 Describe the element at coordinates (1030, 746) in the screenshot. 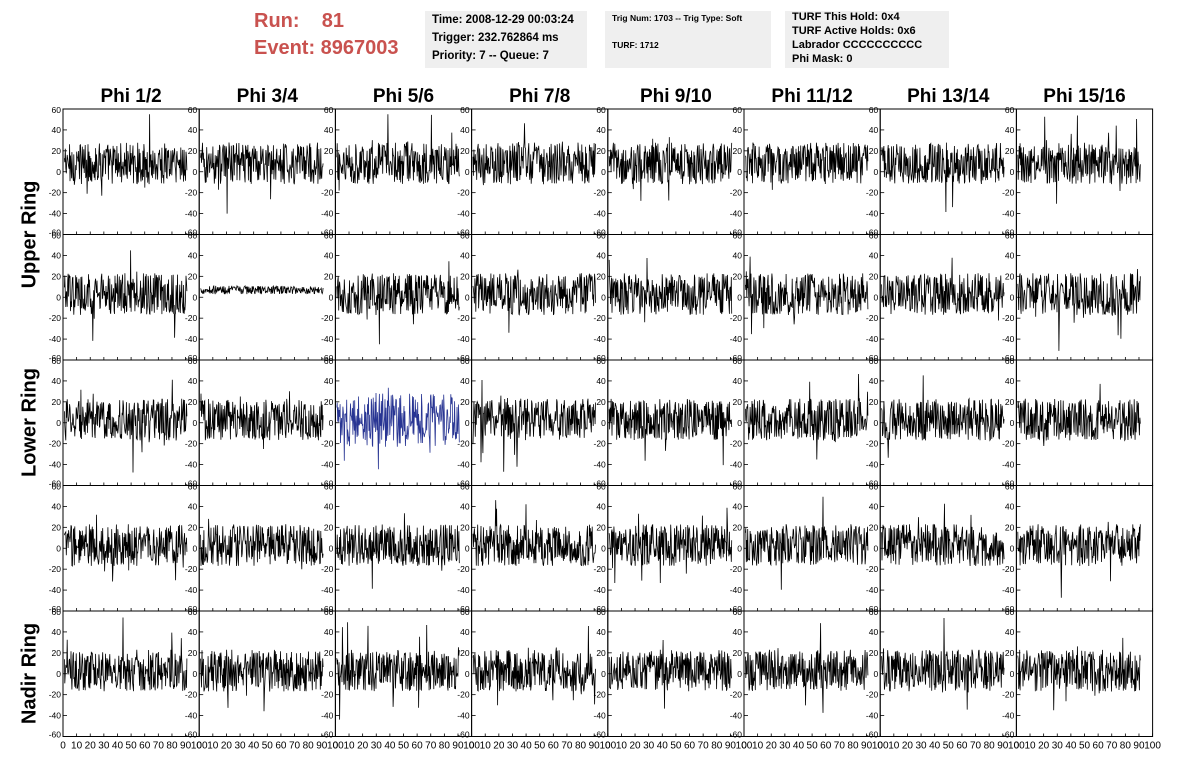

I see `x-tick-label: 10` at that location.